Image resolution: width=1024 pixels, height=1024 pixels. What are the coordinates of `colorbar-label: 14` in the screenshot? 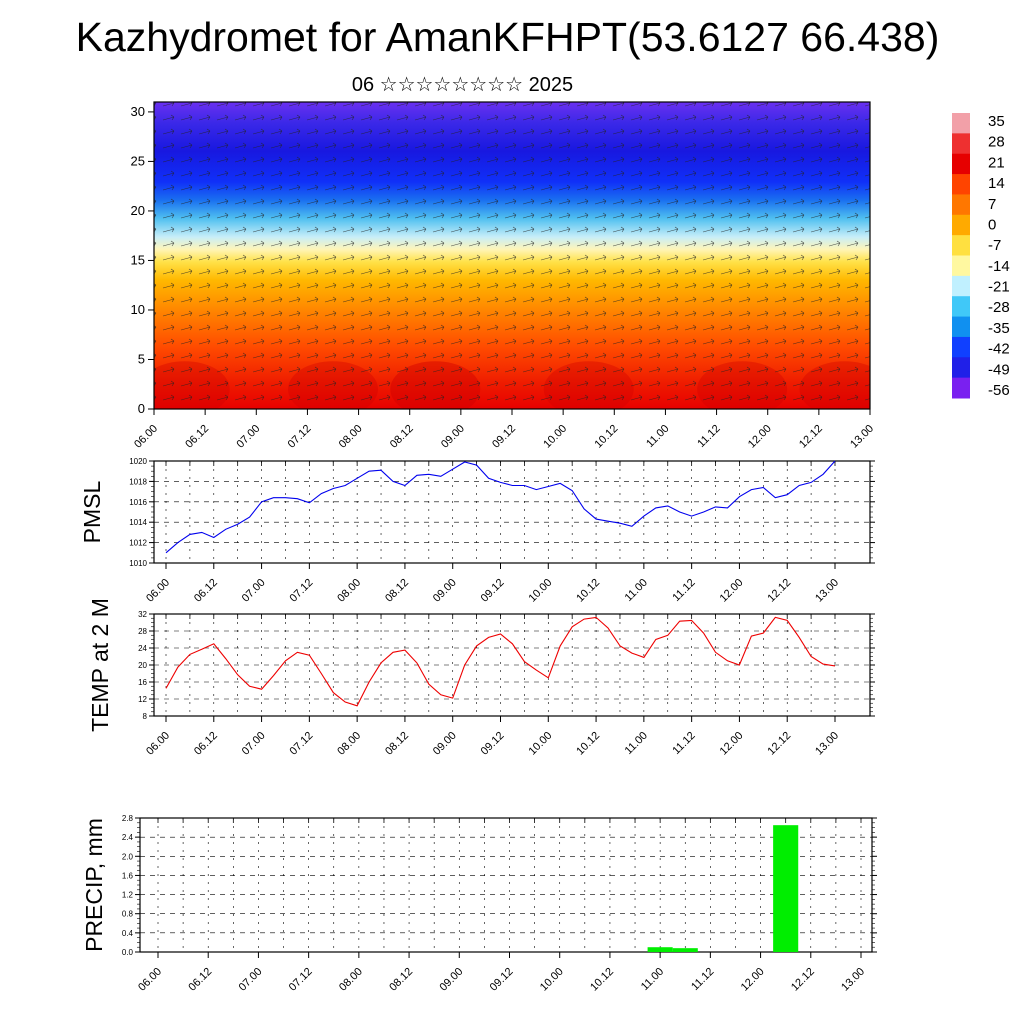 It's located at (996, 183).